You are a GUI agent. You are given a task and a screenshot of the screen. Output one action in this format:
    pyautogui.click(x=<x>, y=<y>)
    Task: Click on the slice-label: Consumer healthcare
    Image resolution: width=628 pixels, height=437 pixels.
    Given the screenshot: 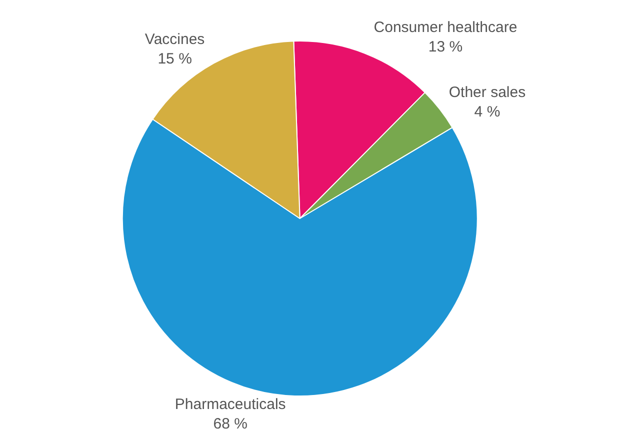 What is the action you would take?
    pyautogui.click(x=446, y=27)
    